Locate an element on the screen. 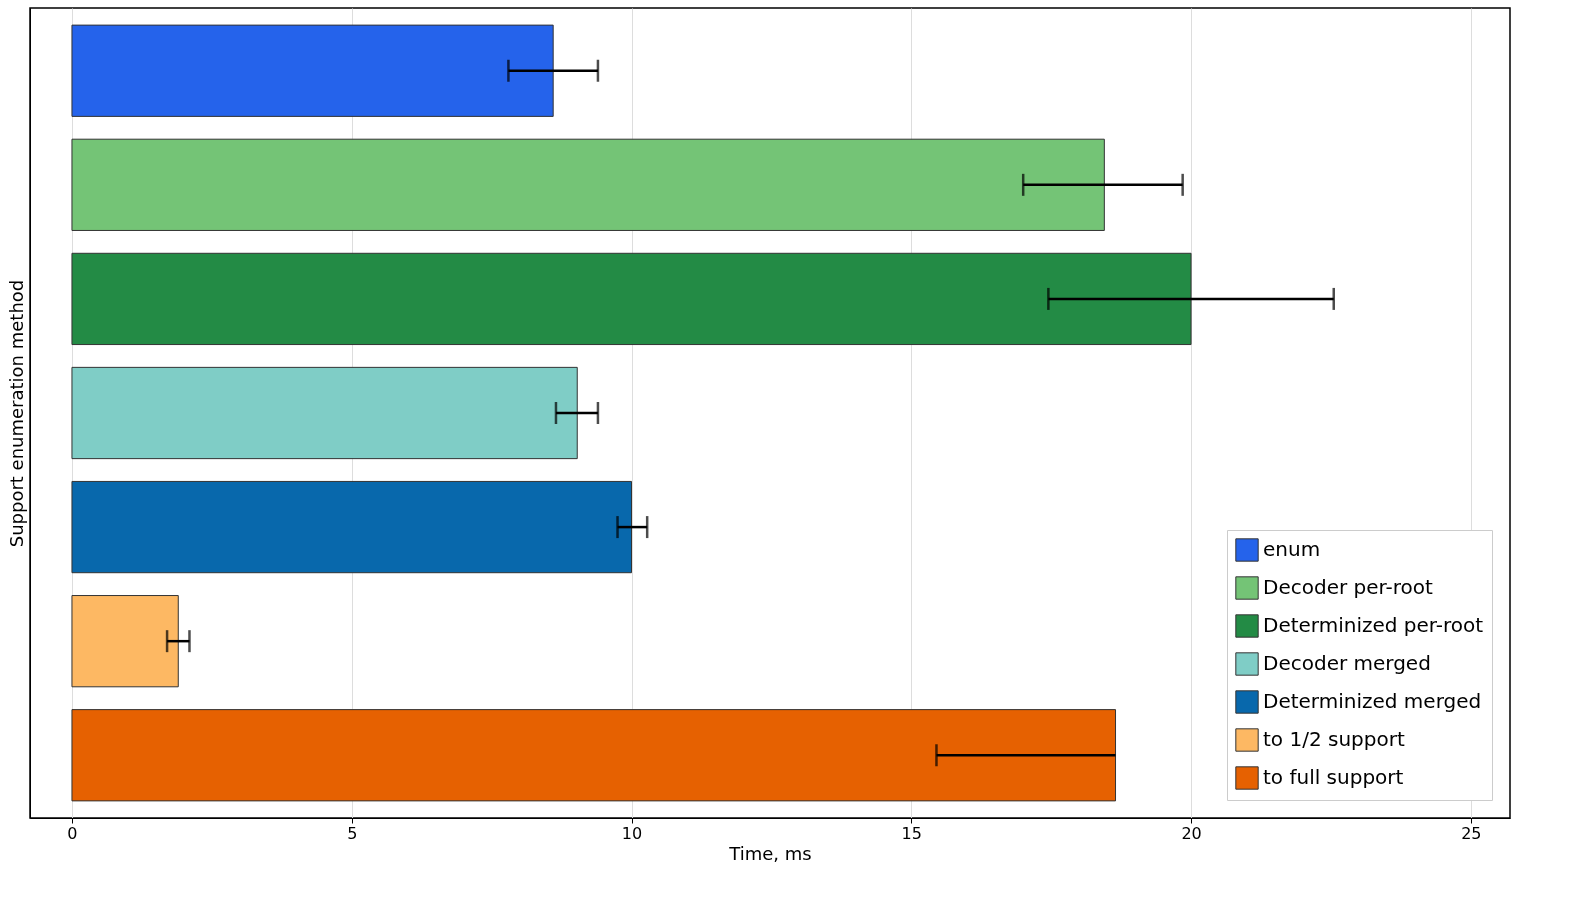 The width and height of the screenshot is (1572, 924). y-axis-title: Support enumeration method is located at coordinates (16, 413).